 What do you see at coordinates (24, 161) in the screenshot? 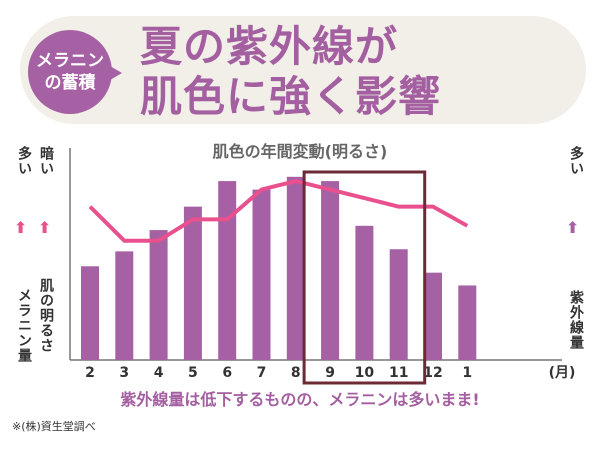
I see `melanin-top-label: 多い` at bounding box center [24, 161].